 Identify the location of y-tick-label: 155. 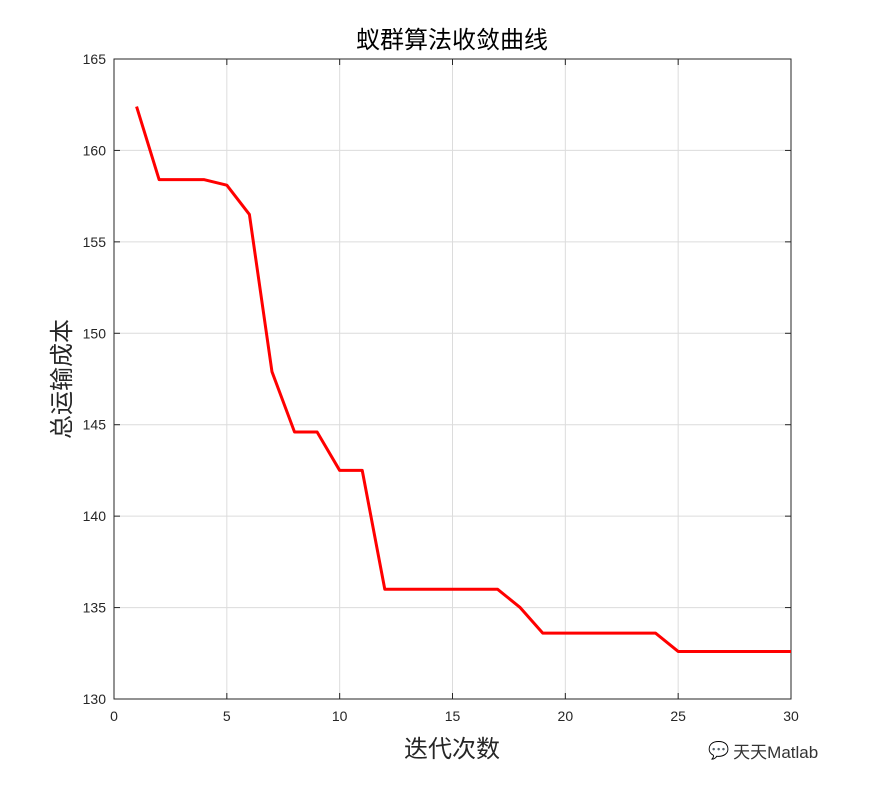
(95, 242).